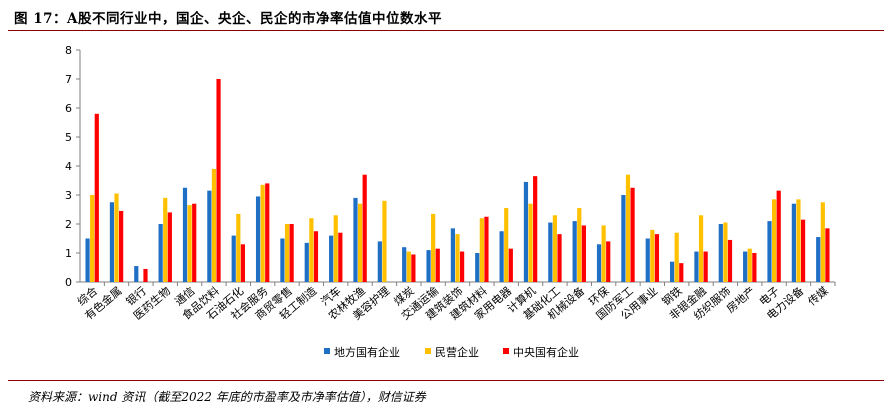  Describe the element at coordinates (68, 253) in the screenshot. I see `y-tick-label: 1` at that location.